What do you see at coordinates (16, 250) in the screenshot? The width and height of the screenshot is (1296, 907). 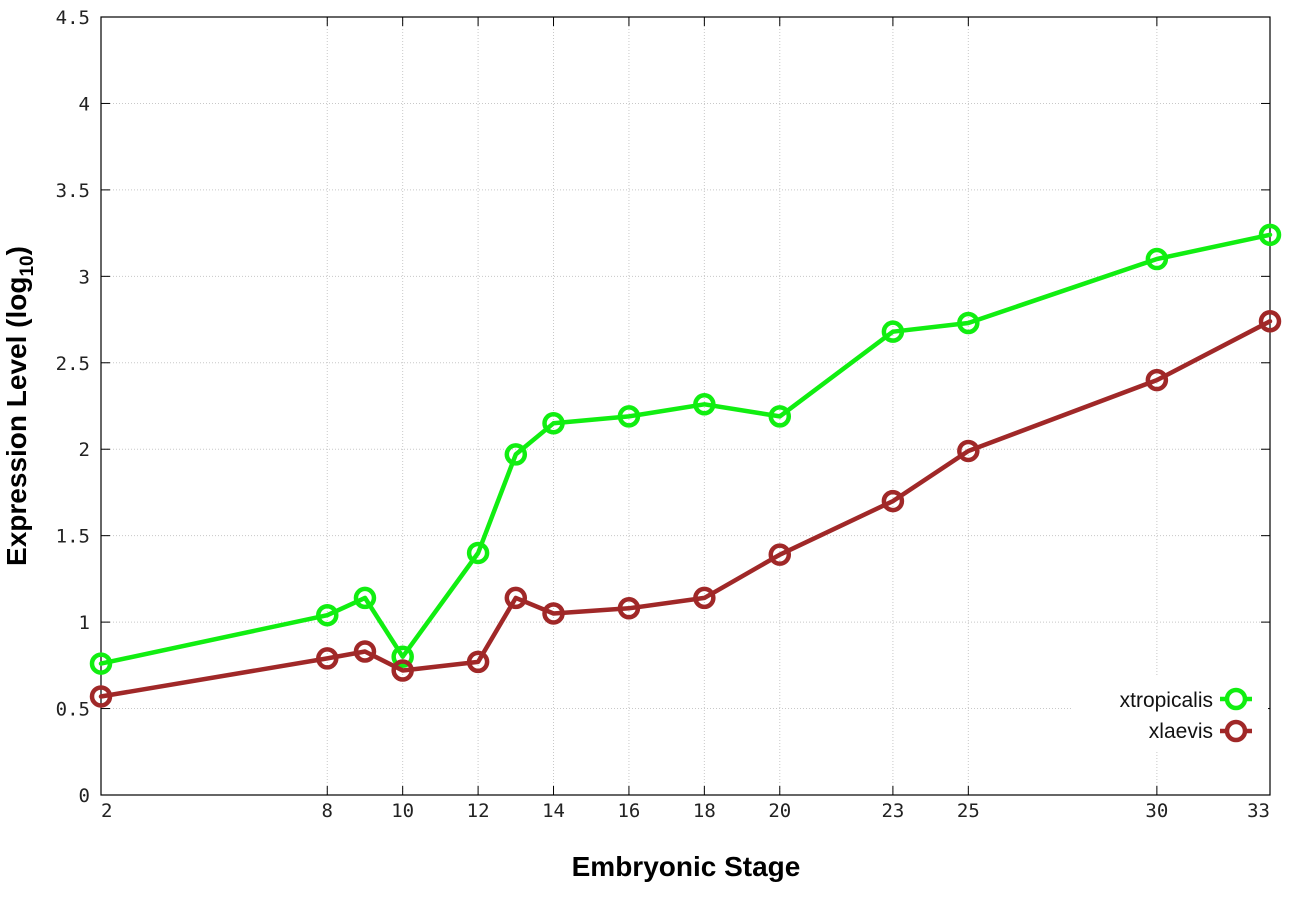 I see `y-axis-title-close: )` at bounding box center [16, 250].